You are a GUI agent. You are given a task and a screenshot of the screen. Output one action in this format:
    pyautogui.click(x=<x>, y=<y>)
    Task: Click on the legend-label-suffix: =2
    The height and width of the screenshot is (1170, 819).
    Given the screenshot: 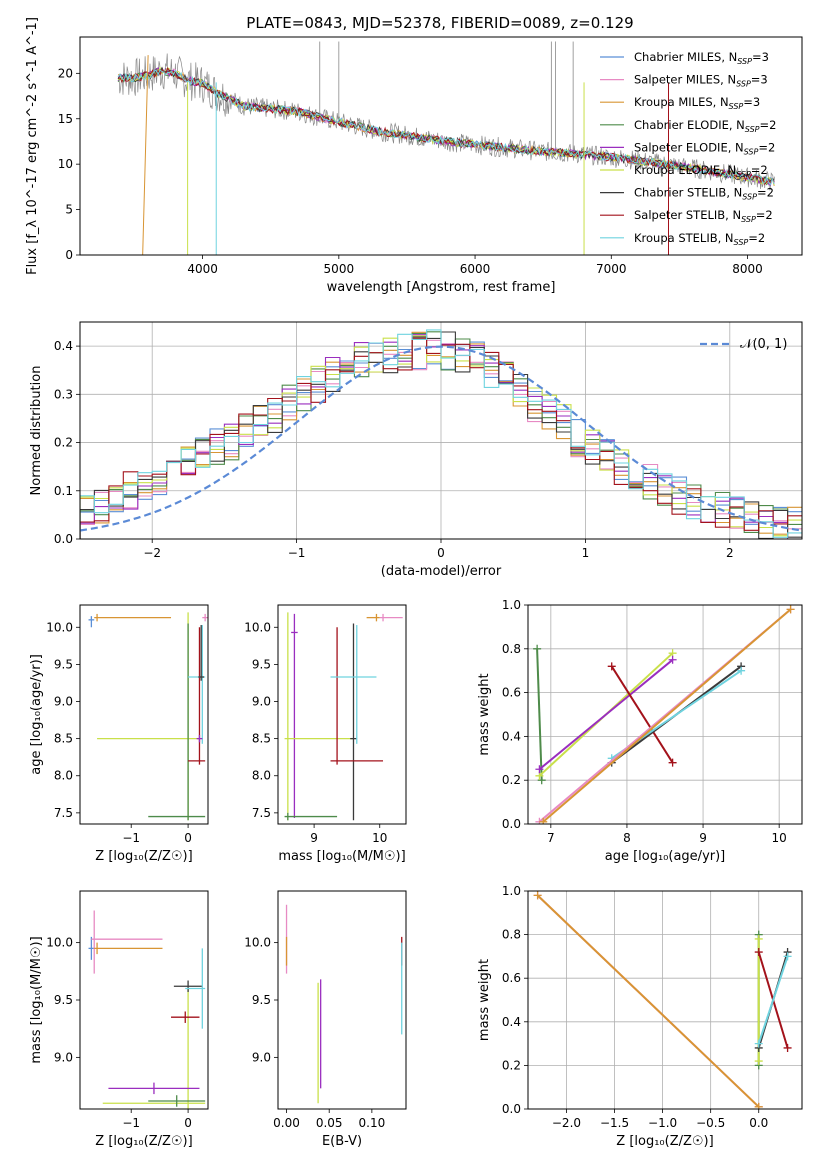 What is the action you would take?
    pyautogui.click(x=756, y=238)
    